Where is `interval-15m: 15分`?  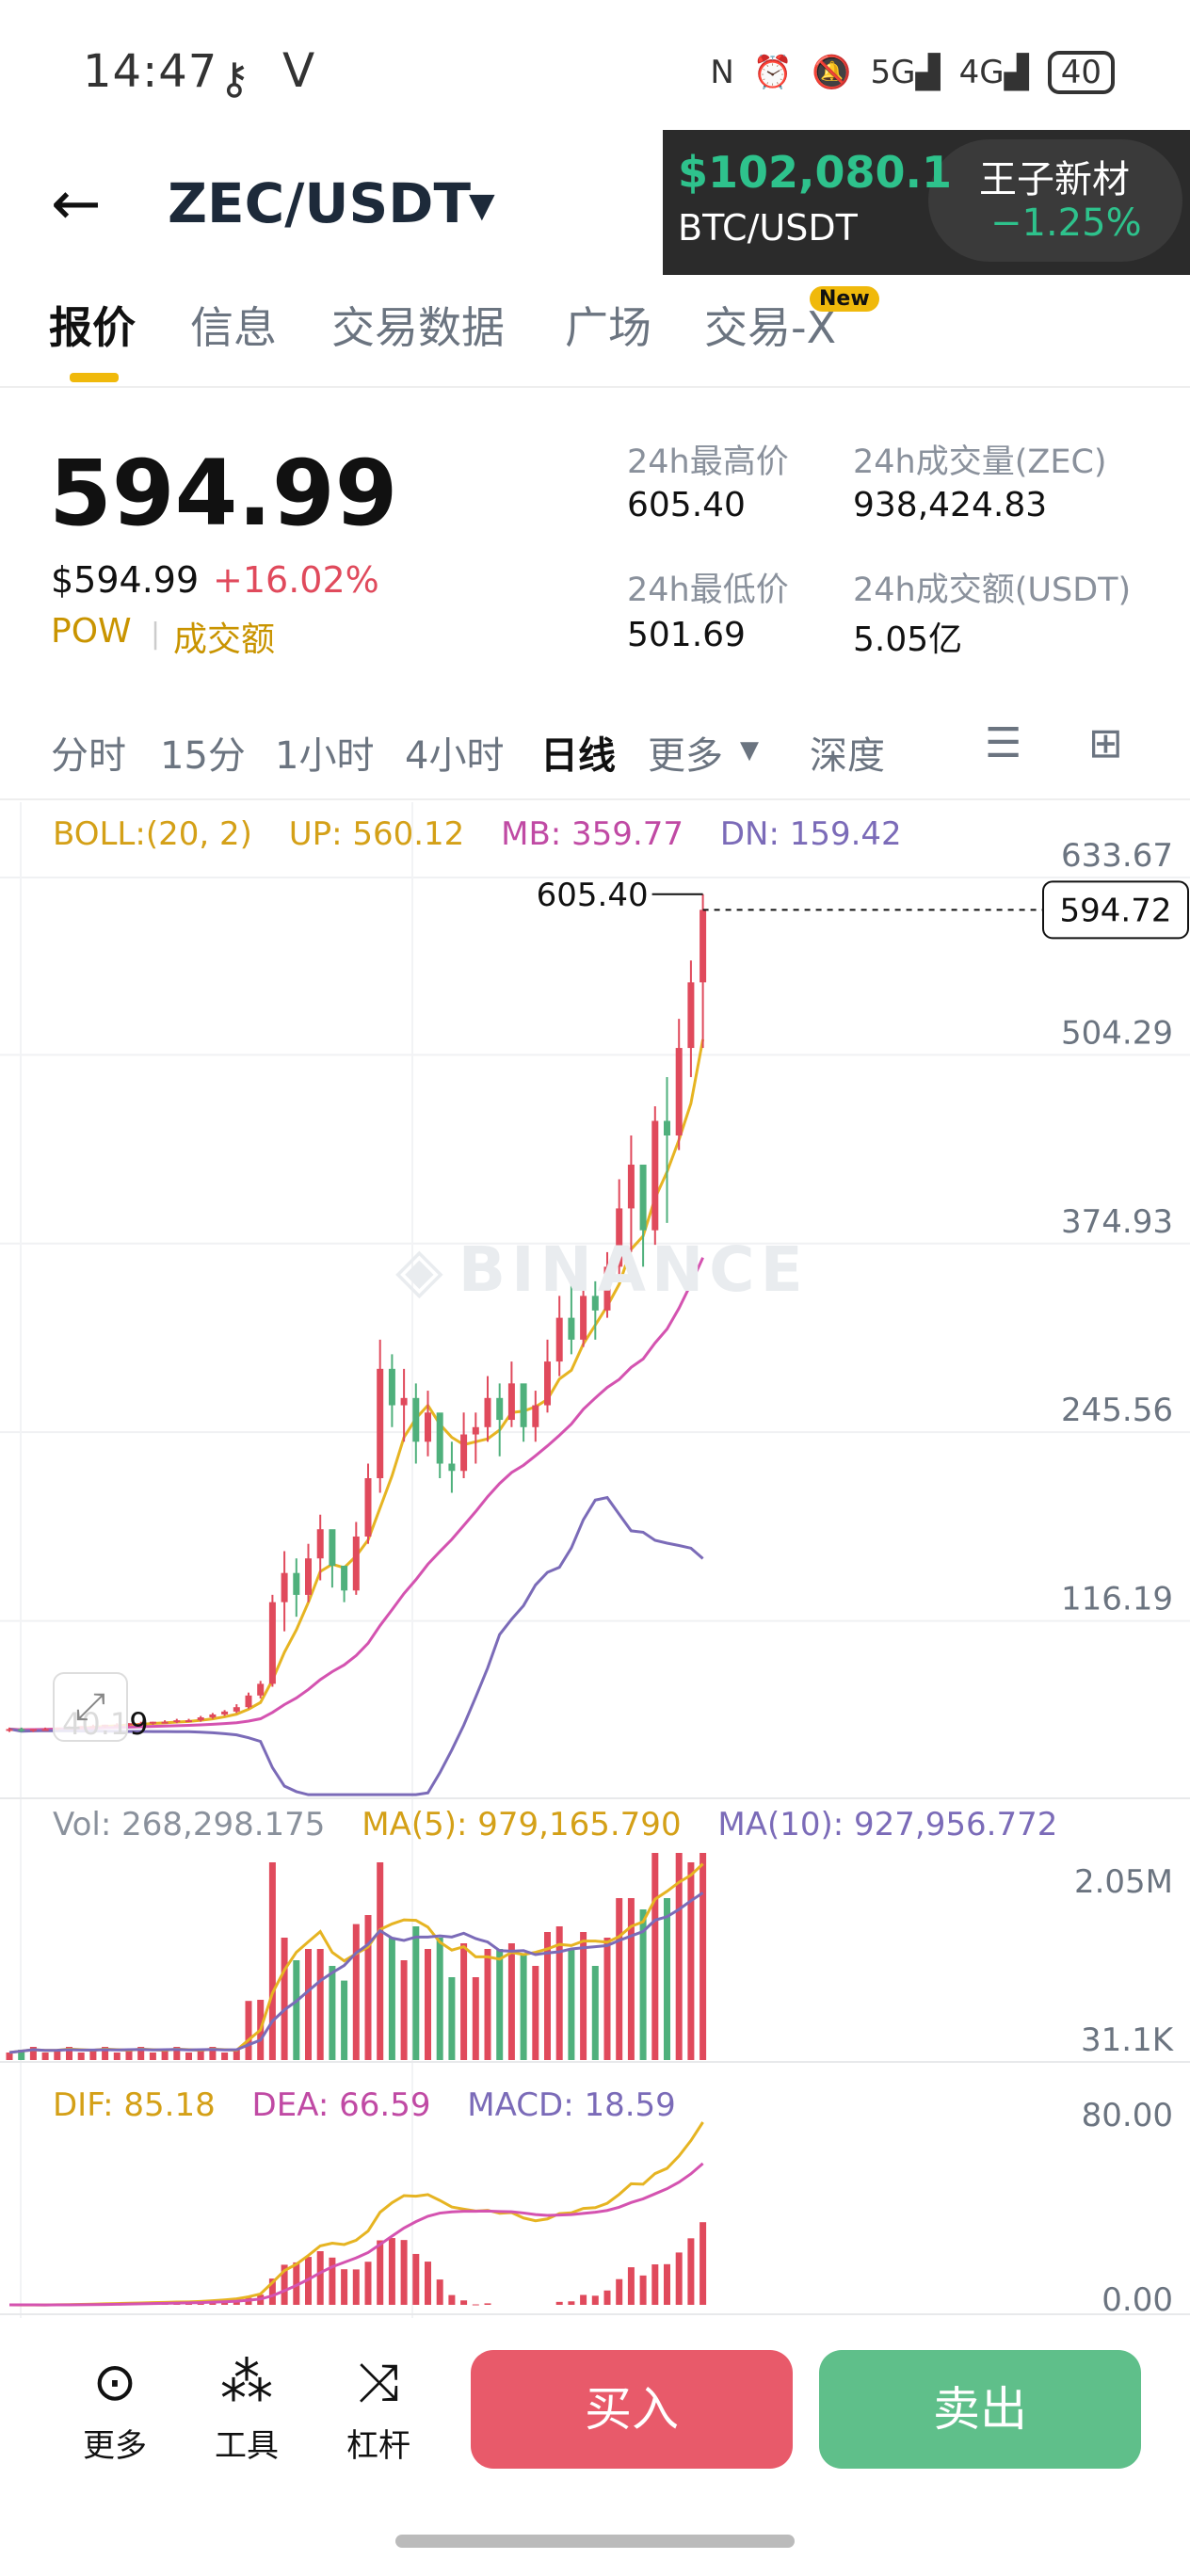 interval-15m: 15分 is located at coordinates (203, 756).